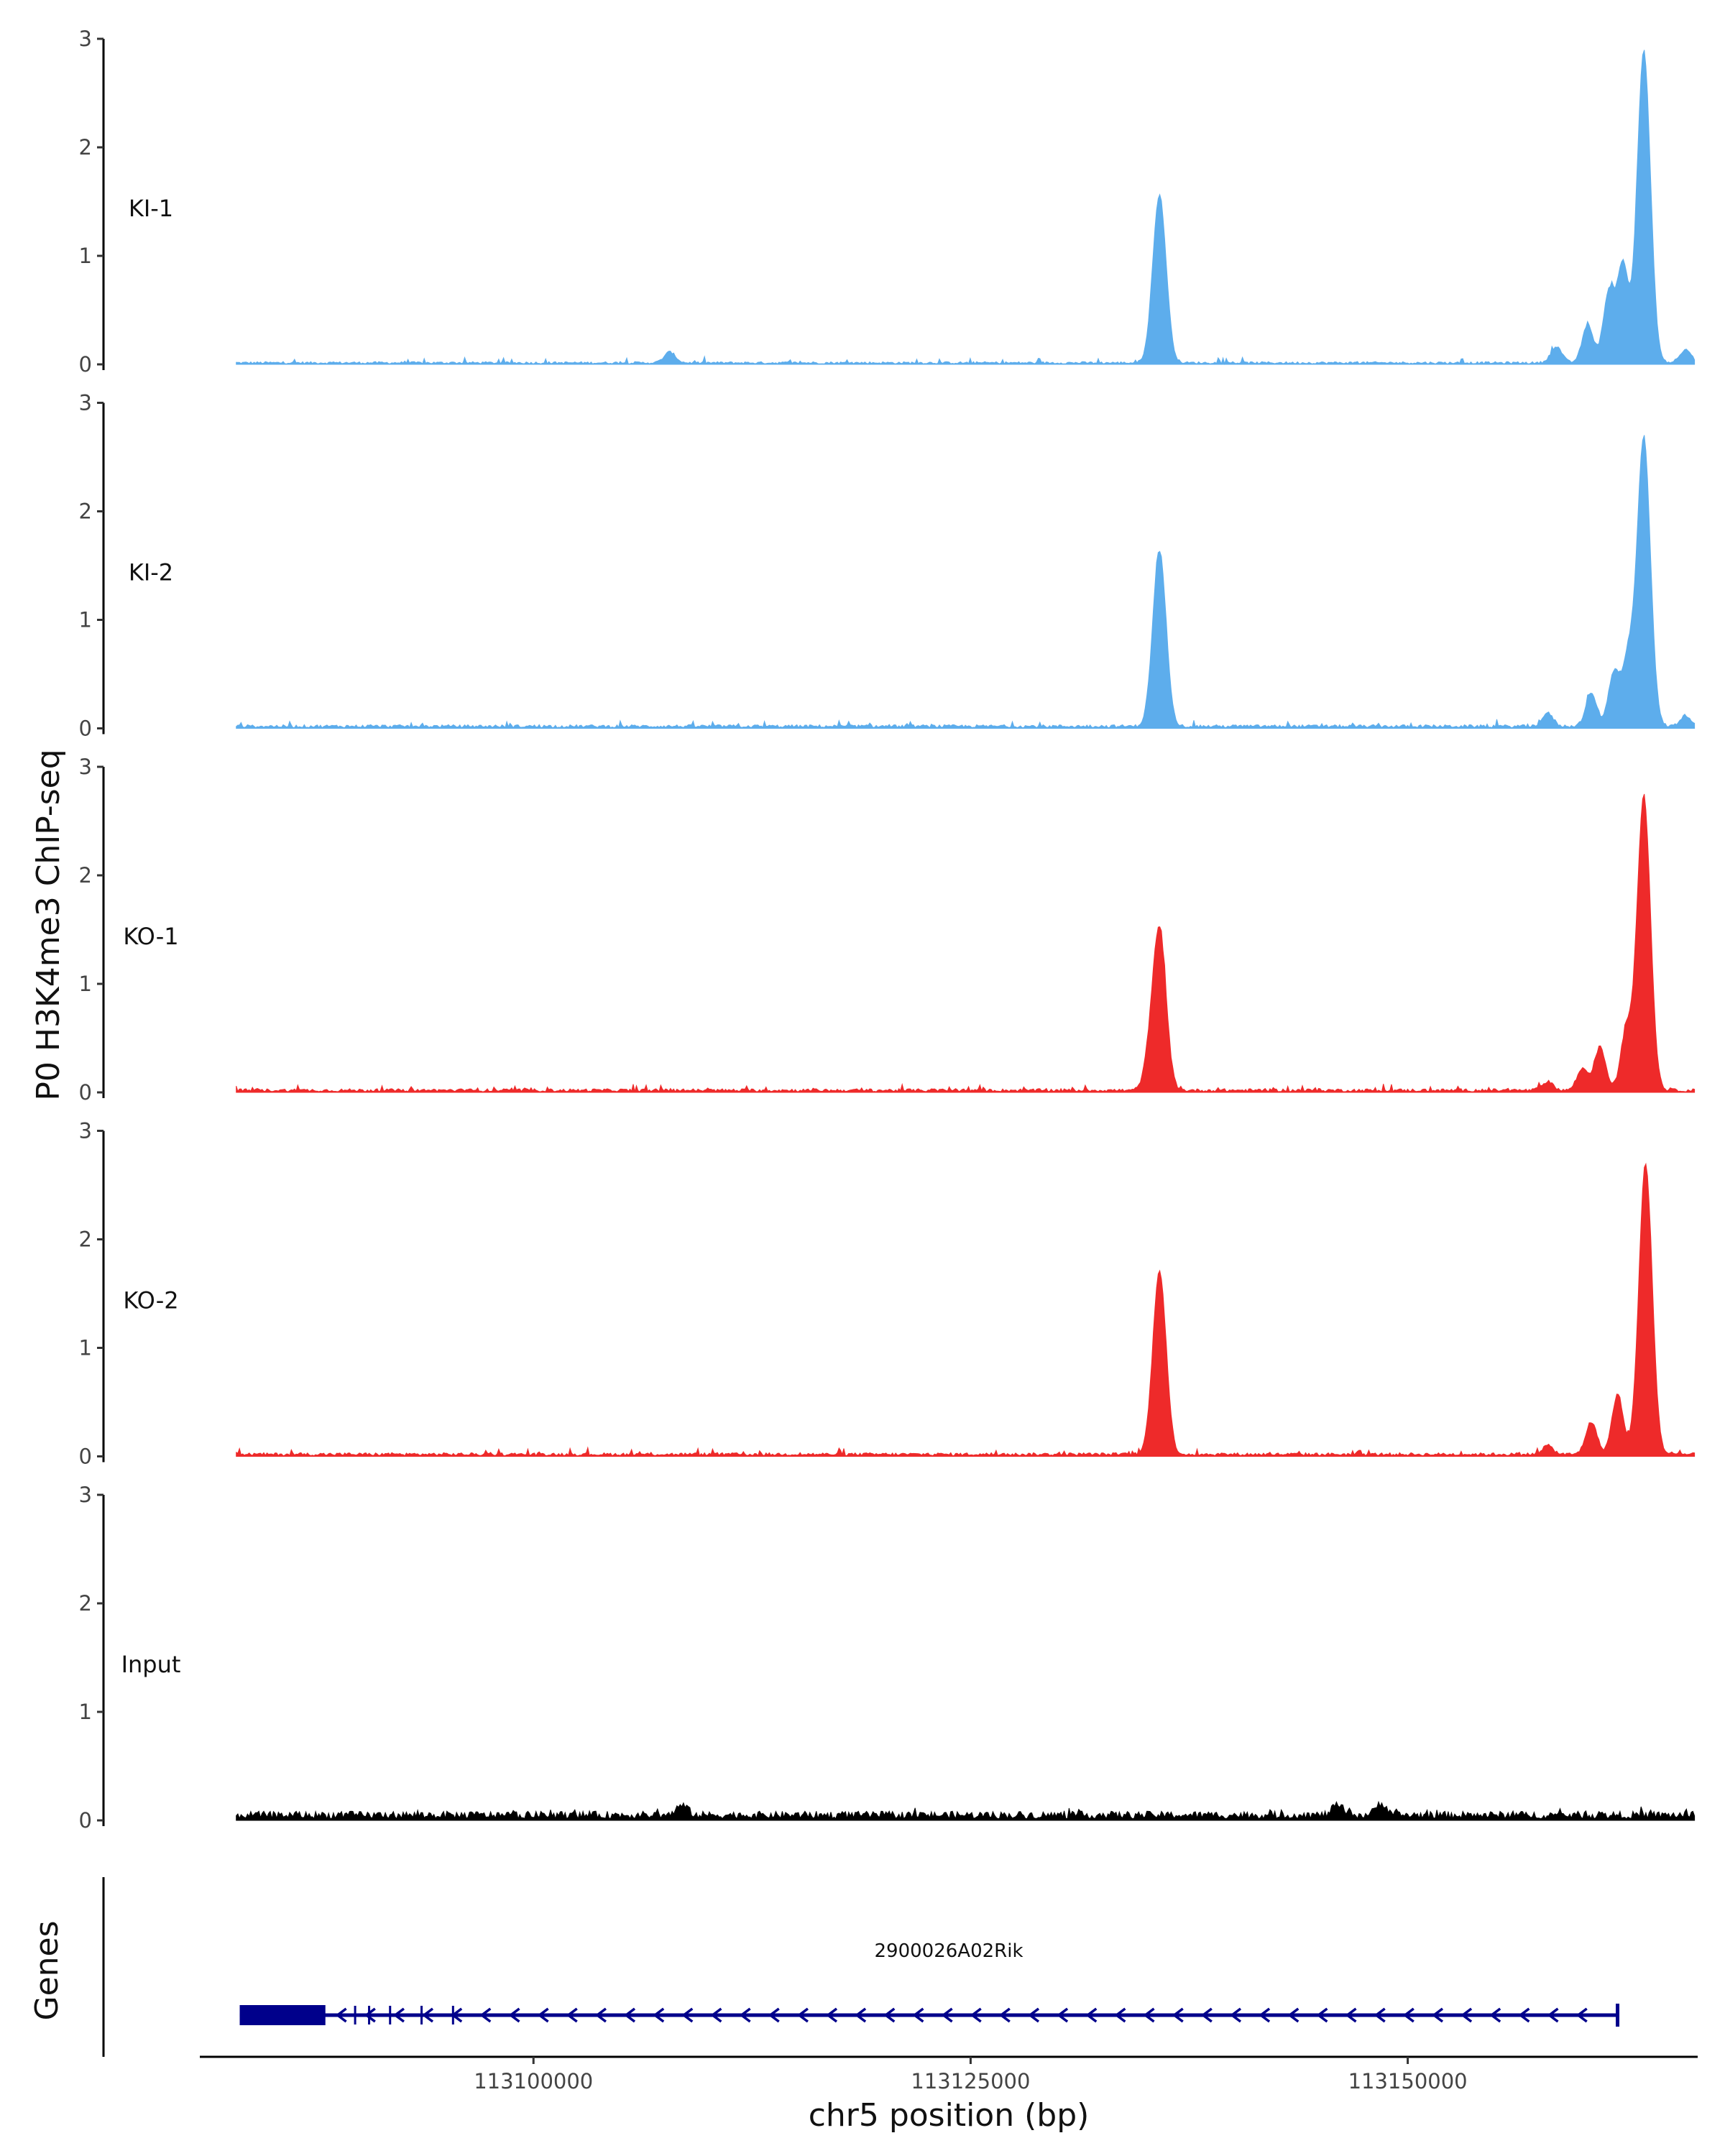  What do you see at coordinates (85, 620) in the screenshot?
I see `y-tick-label-ki-2: 1` at bounding box center [85, 620].